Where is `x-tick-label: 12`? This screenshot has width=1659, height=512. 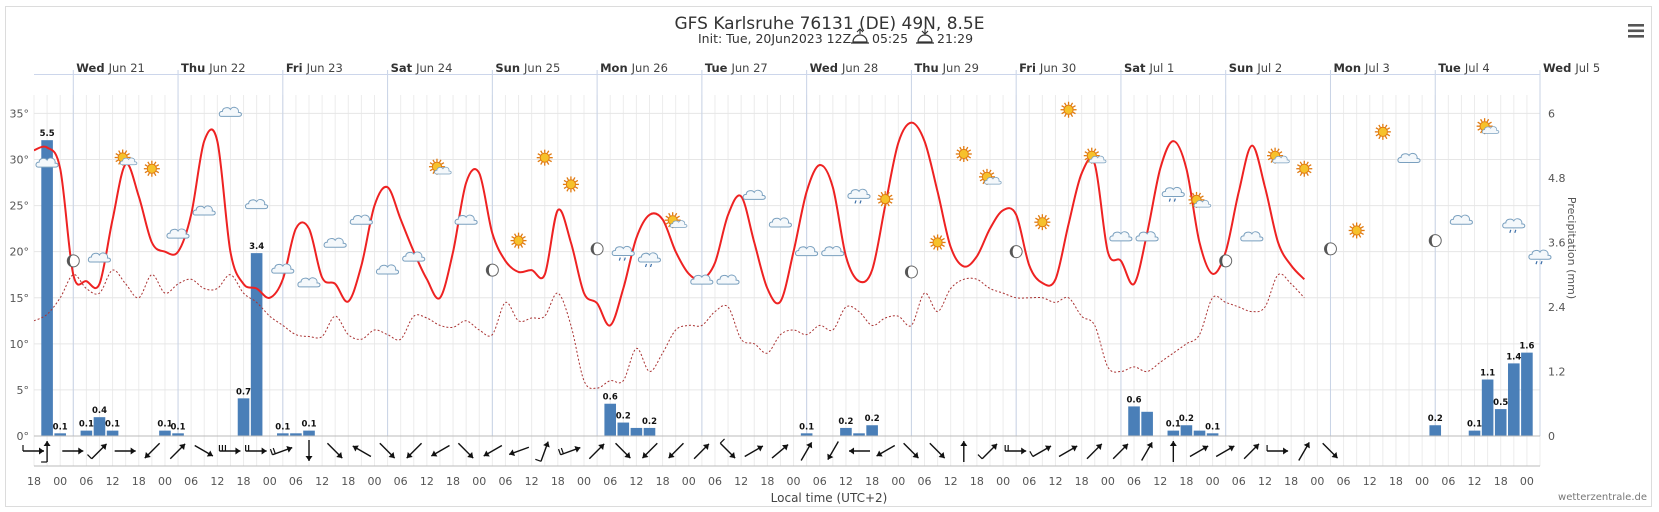 x-tick-label: 12 is located at coordinates (1370, 481).